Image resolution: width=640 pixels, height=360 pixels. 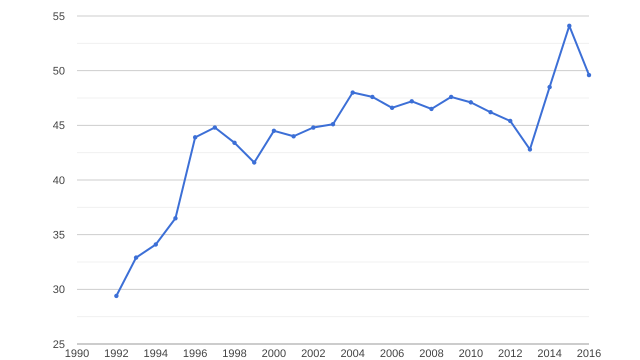 What do you see at coordinates (77, 354) in the screenshot?
I see `x-tick-label: 1990` at bounding box center [77, 354].